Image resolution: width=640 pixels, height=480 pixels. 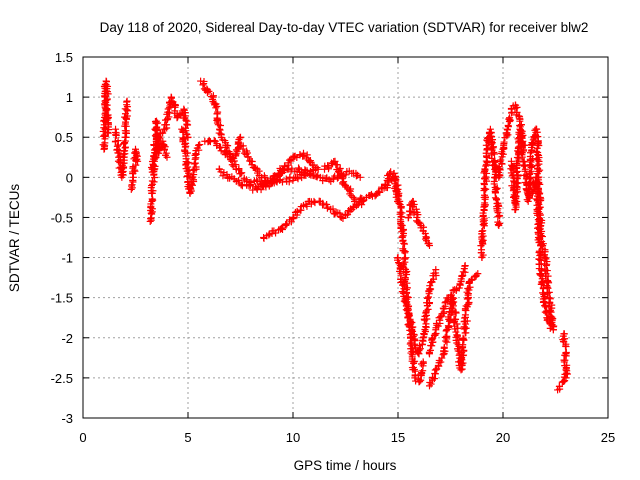 What do you see at coordinates (69, 97) in the screenshot?
I see `y-tick-label: 1` at bounding box center [69, 97].